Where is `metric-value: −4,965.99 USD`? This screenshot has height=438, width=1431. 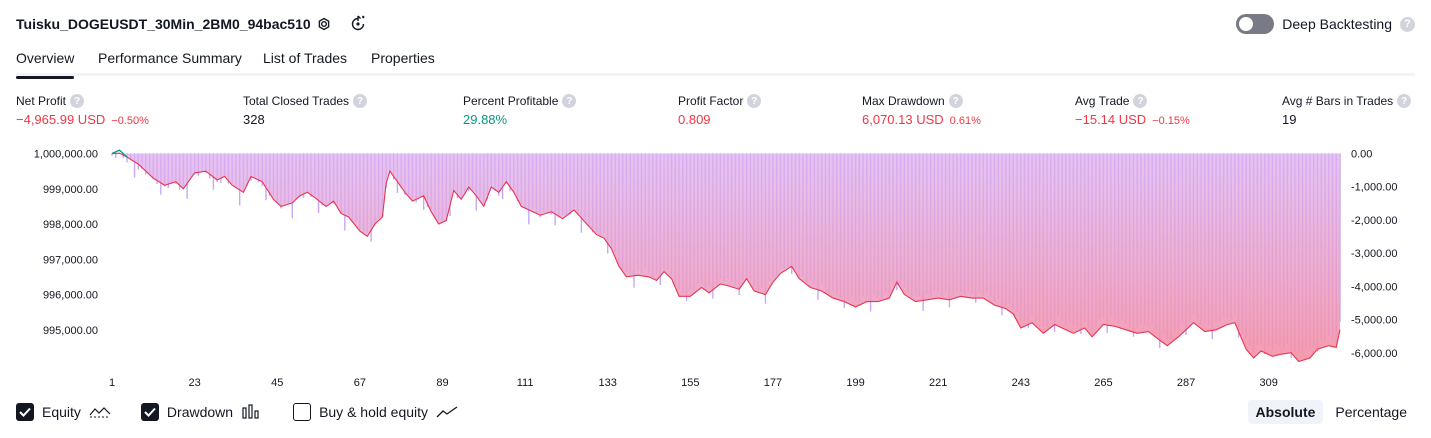 metric-value: −4,965.99 USD is located at coordinates (61, 119).